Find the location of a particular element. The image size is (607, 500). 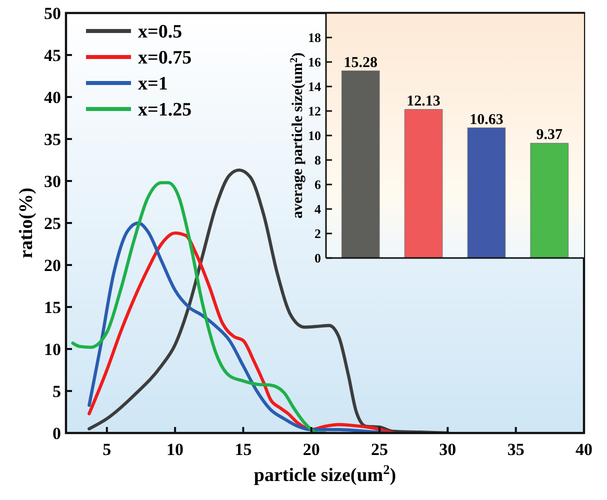

y-tick-label: 45 is located at coordinates (52, 55).